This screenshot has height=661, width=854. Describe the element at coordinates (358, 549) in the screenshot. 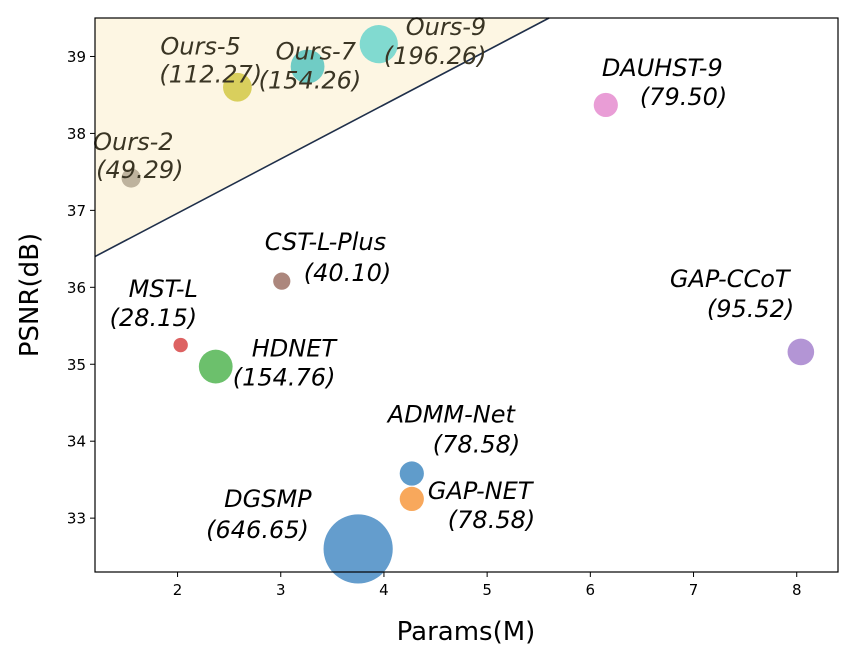

I see `point-dgsmp` at that location.